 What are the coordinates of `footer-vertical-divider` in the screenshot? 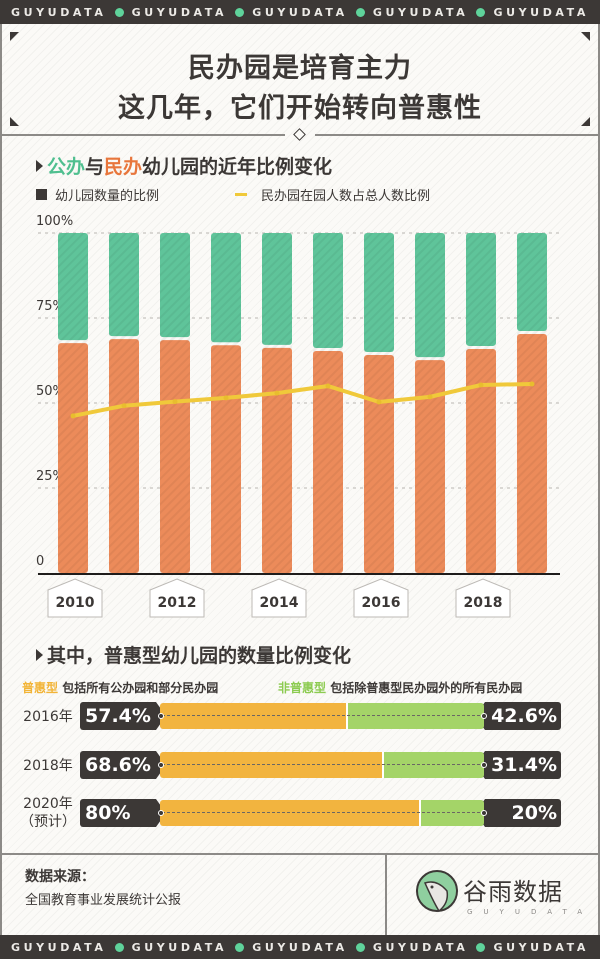 It's located at (386, 895).